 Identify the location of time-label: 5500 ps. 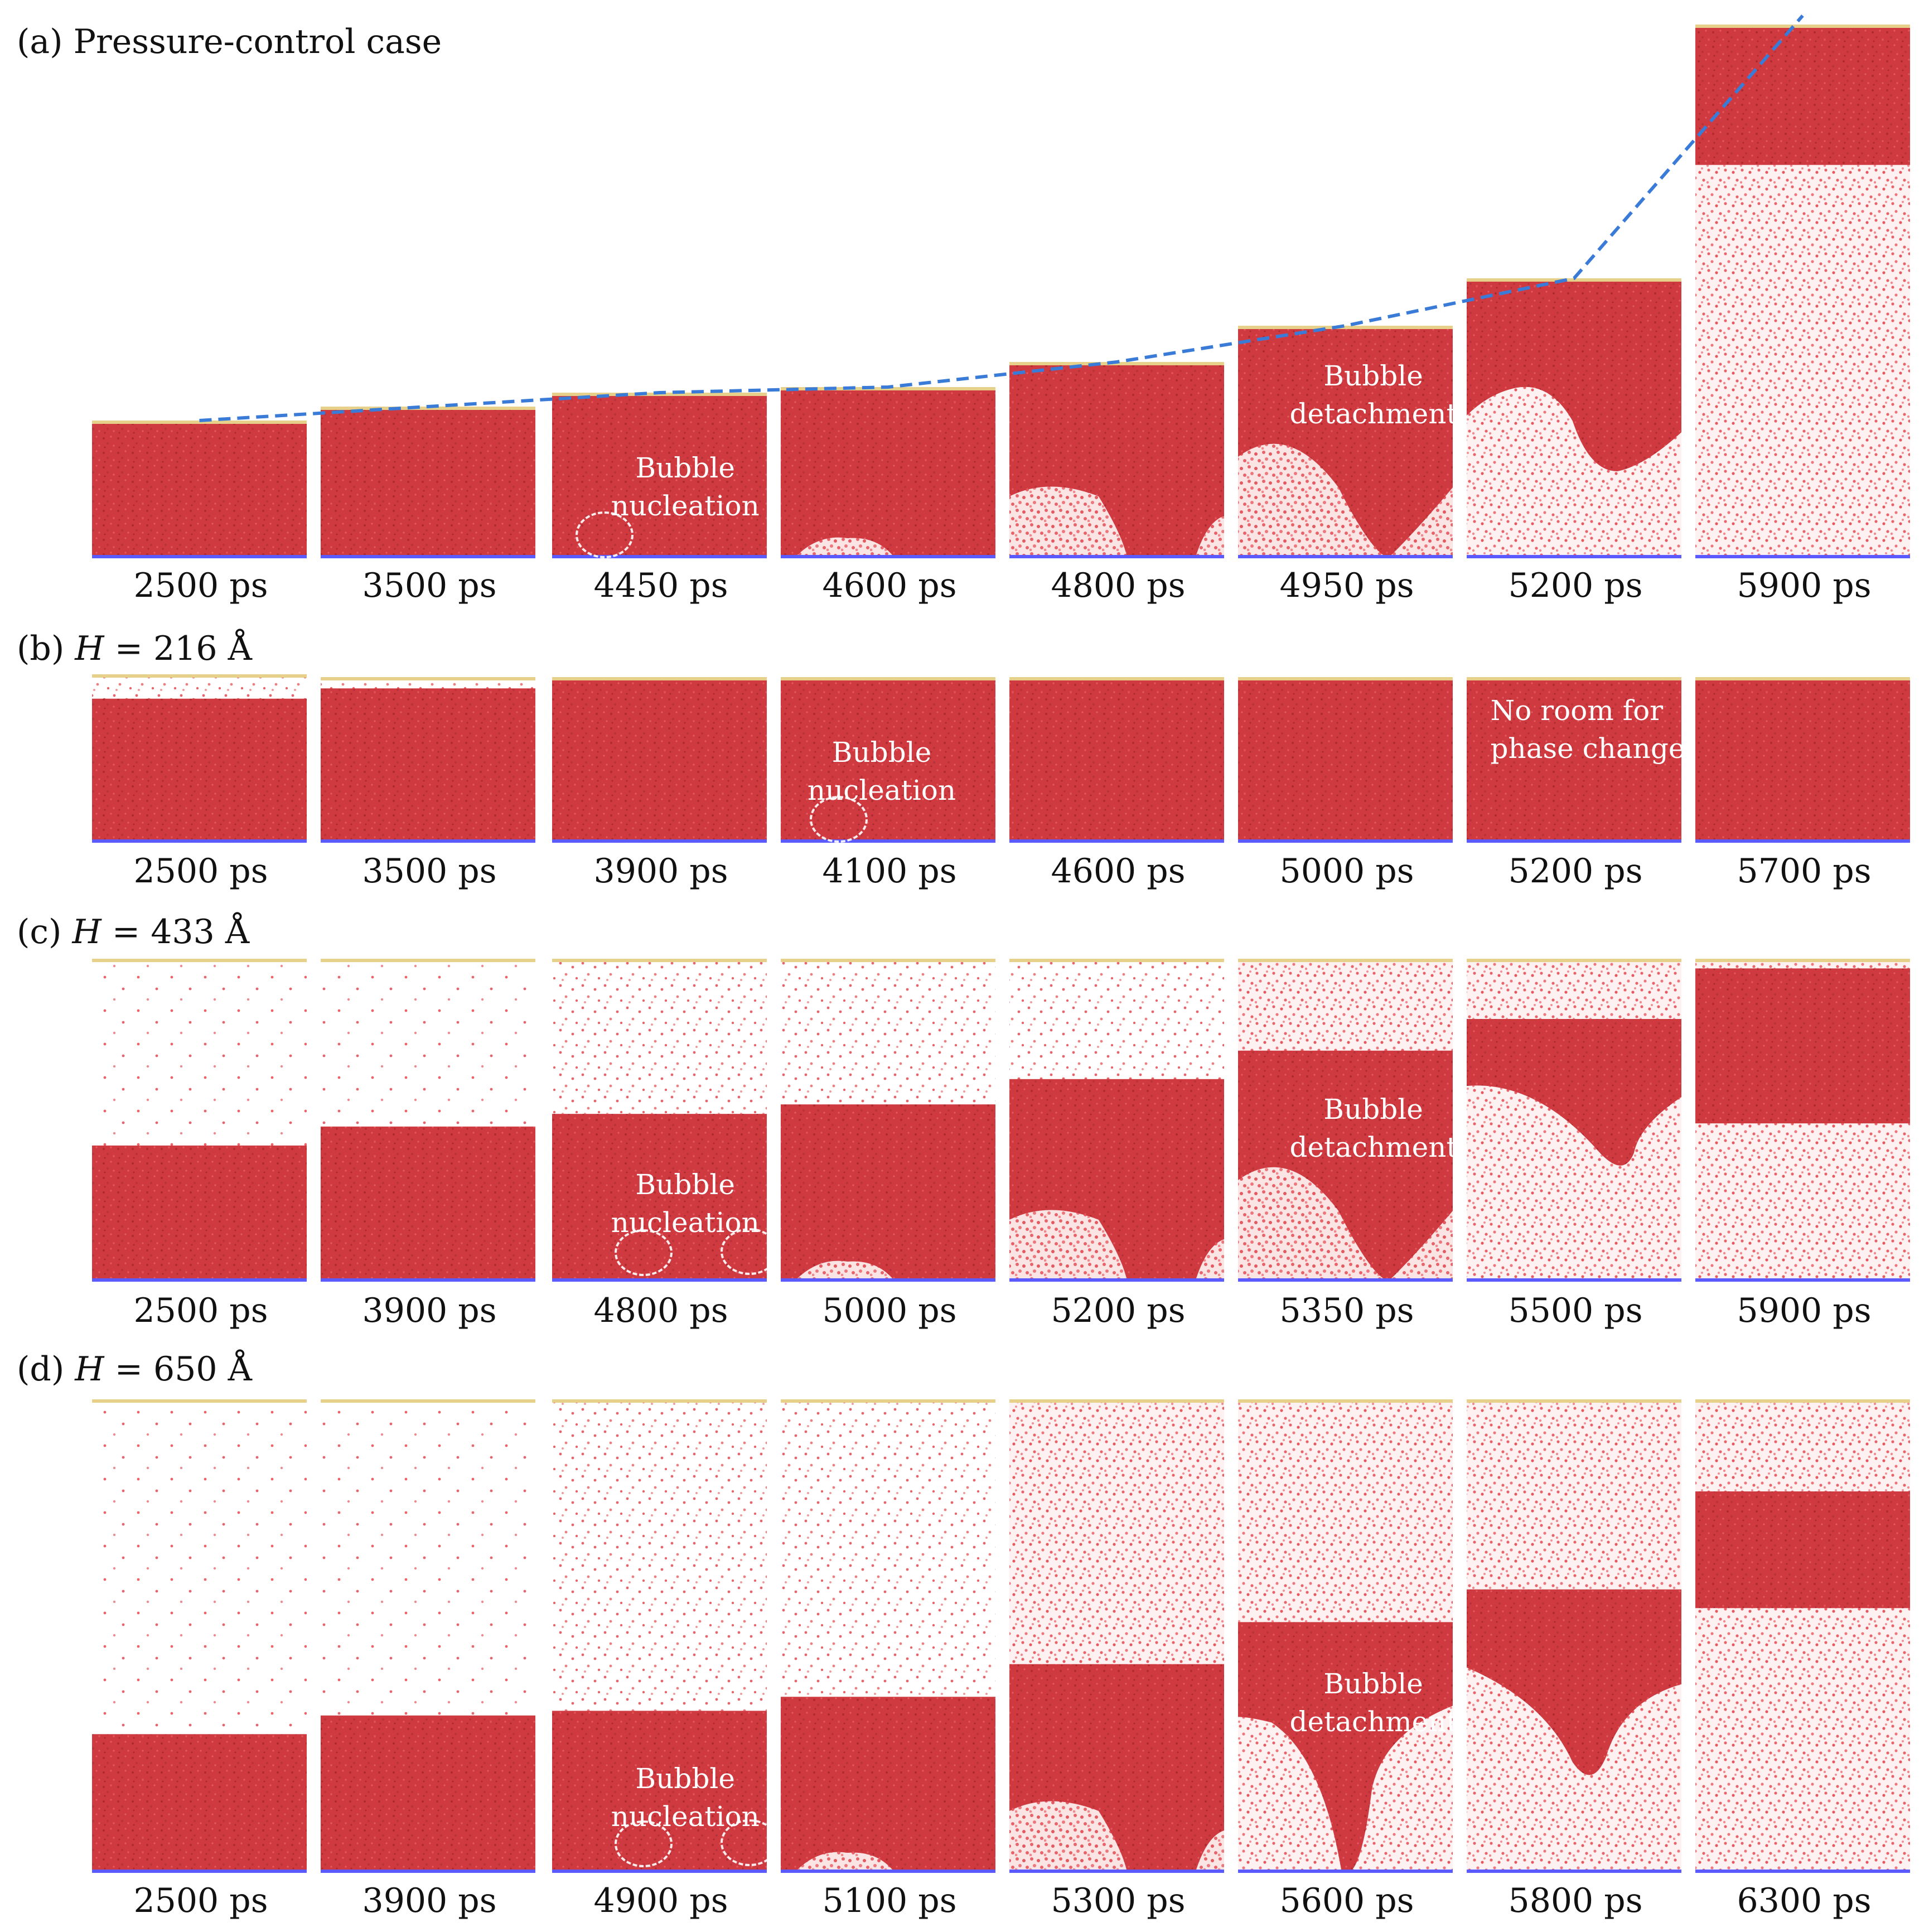
(1575, 1310).